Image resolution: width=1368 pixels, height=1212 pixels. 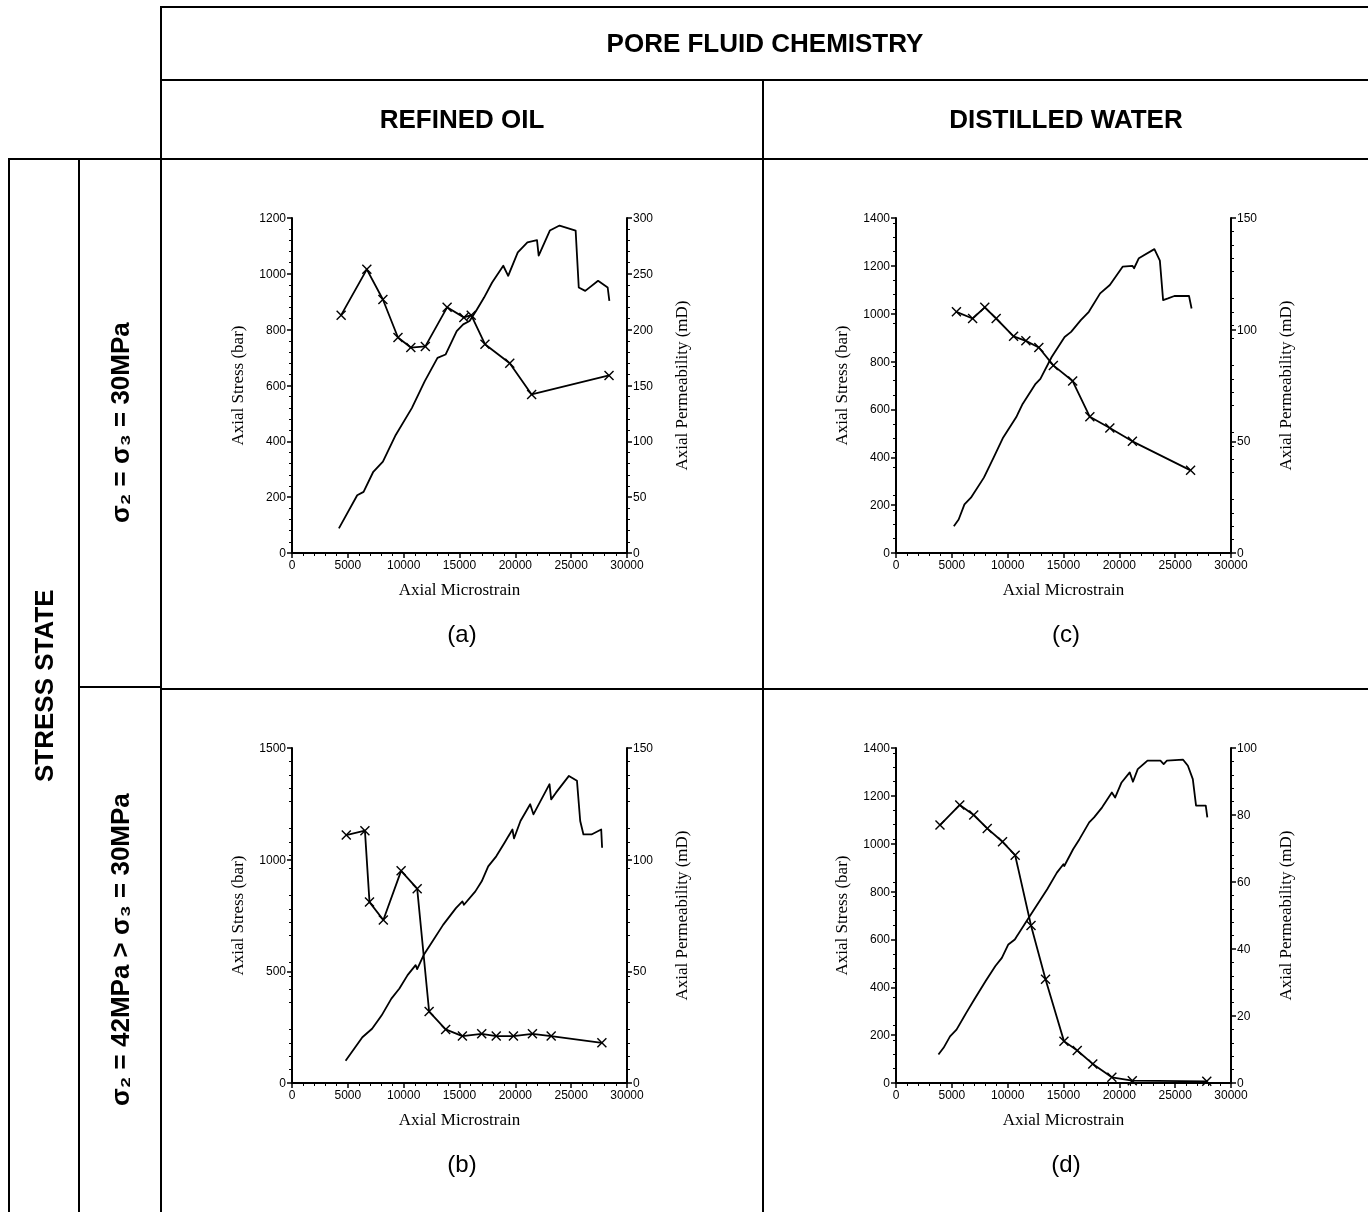 What do you see at coordinates (44, 686) in the screenshot?
I see `text: STRESS STATE` at bounding box center [44, 686].